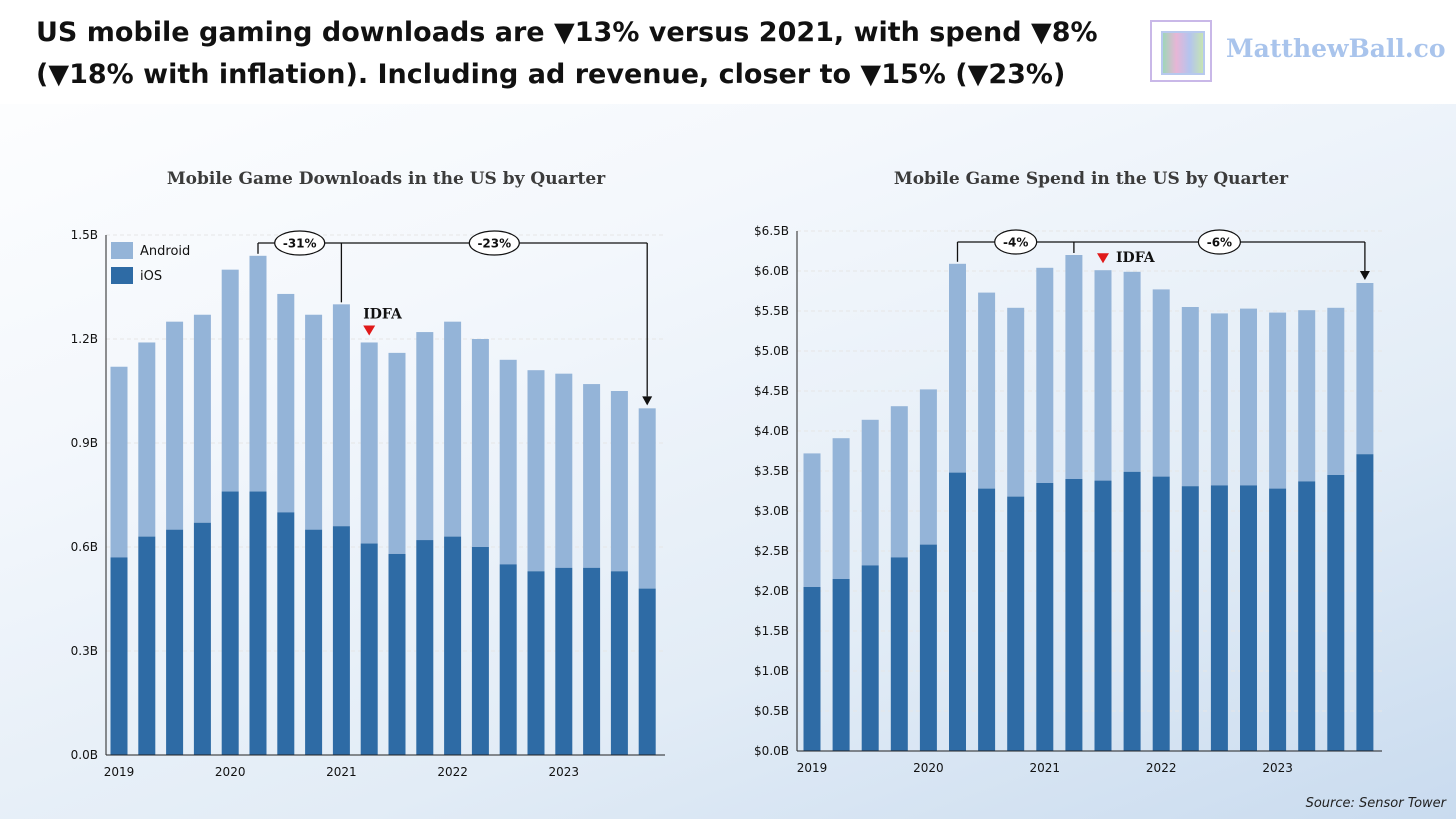 This screenshot has width=1456, height=819. I want to click on y-tick-label: $3.5B, so click(771, 471).